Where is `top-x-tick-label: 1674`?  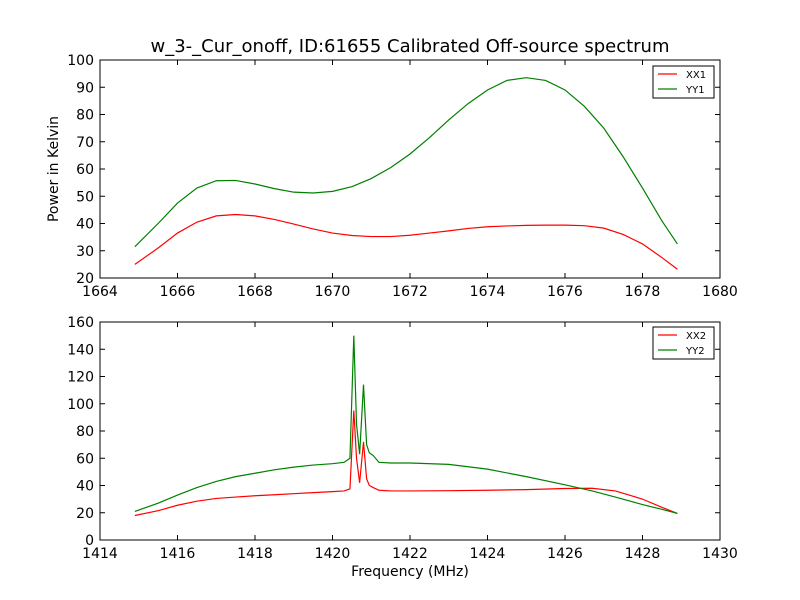 top-x-tick-label: 1674 is located at coordinates (488, 292).